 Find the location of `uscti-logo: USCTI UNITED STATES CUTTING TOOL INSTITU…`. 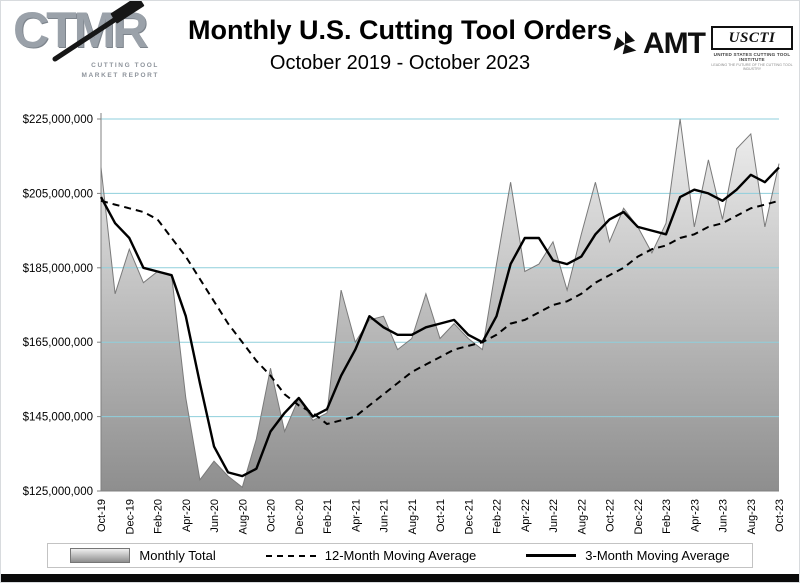

uscti-logo: USCTI UNITED STATES CUTTING TOOL INSTITU… is located at coordinates (752, 48).